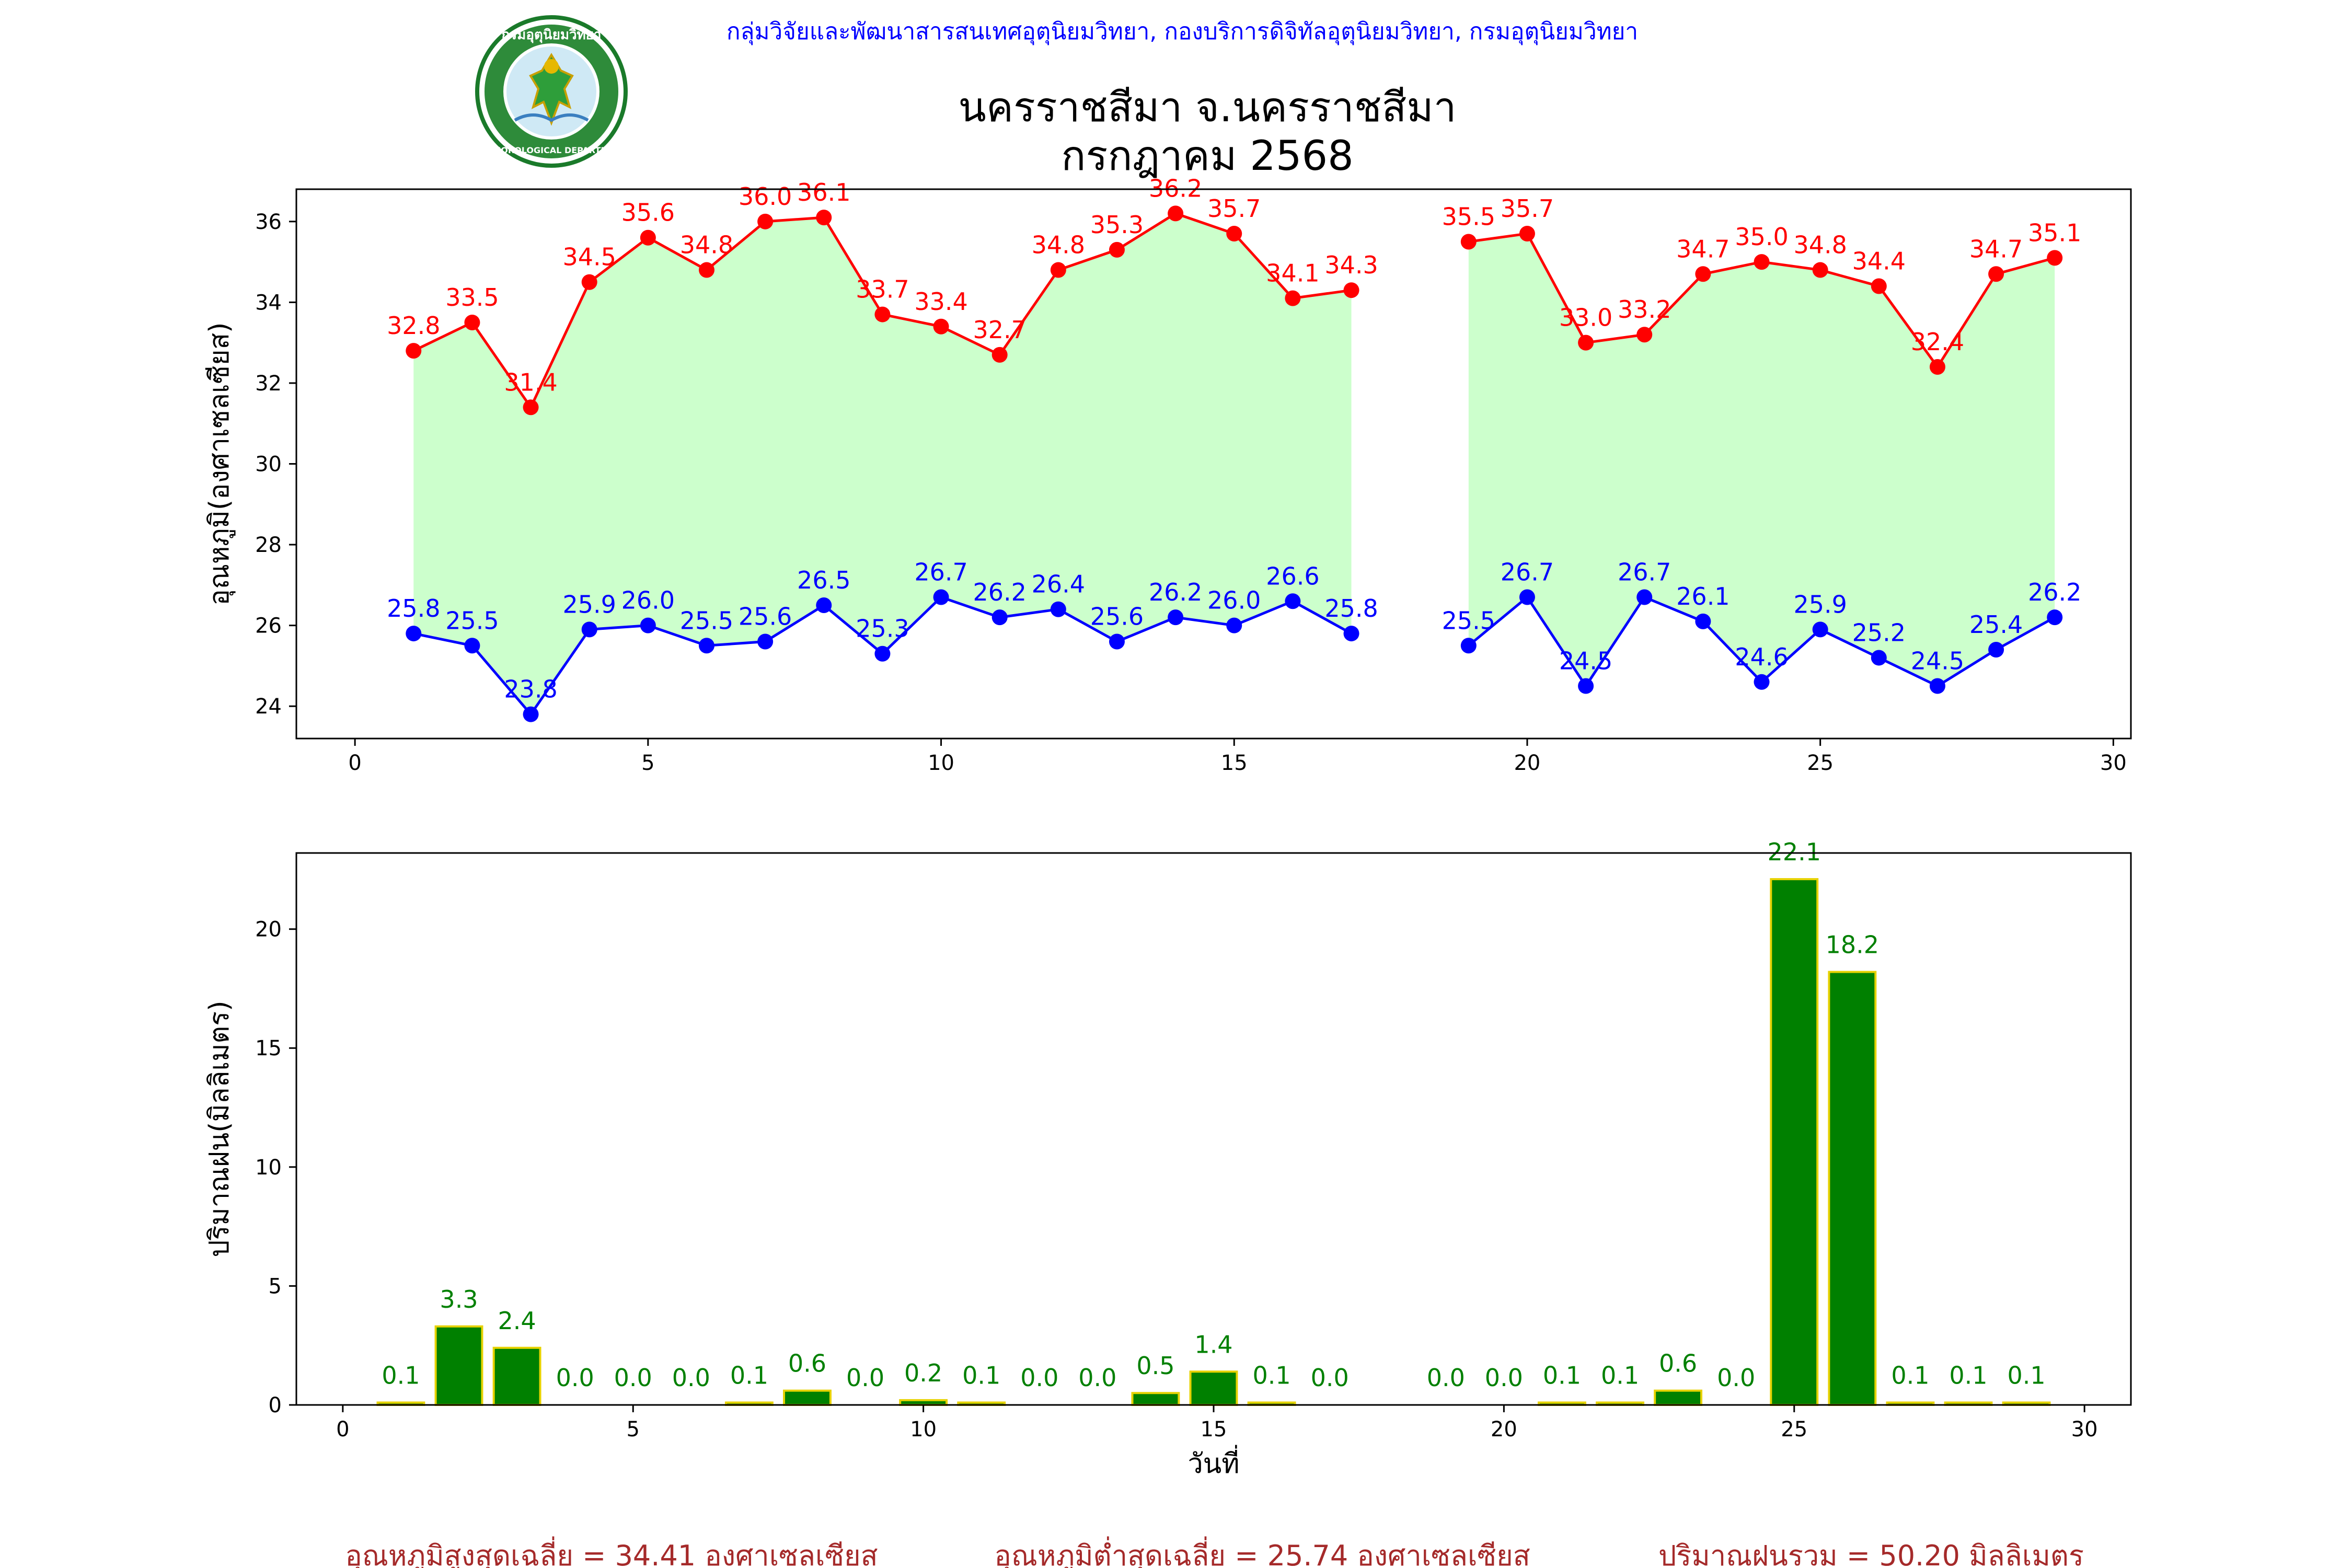 Image resolution: width=2352 pixels, height=1568 pixels. What do you see at coordinates (765, 196) in the screenshot?
I see `max-temp-label: 36.0` at bounding box center [765, 196].